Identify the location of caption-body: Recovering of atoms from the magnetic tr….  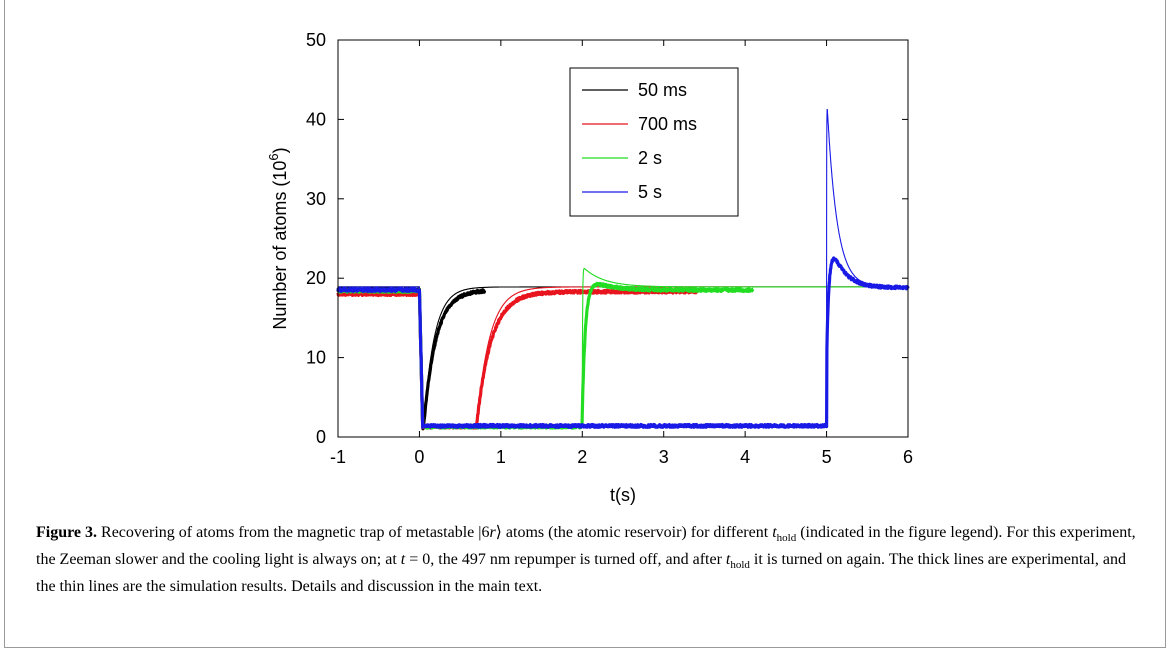
(586, 559).